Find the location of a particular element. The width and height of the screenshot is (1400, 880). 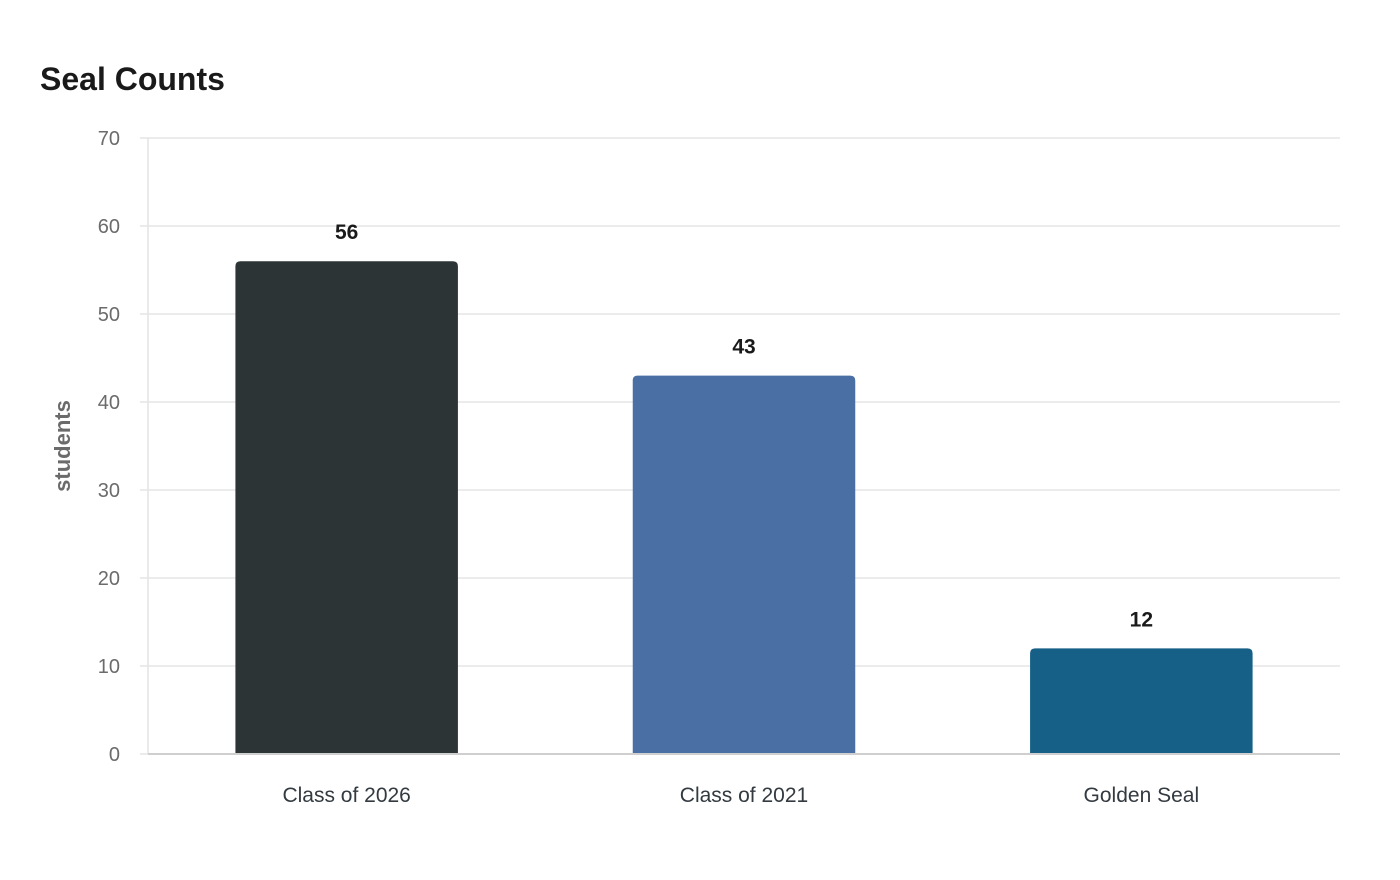

chart-title: Seal Counts is located at coordinates (132, 79).